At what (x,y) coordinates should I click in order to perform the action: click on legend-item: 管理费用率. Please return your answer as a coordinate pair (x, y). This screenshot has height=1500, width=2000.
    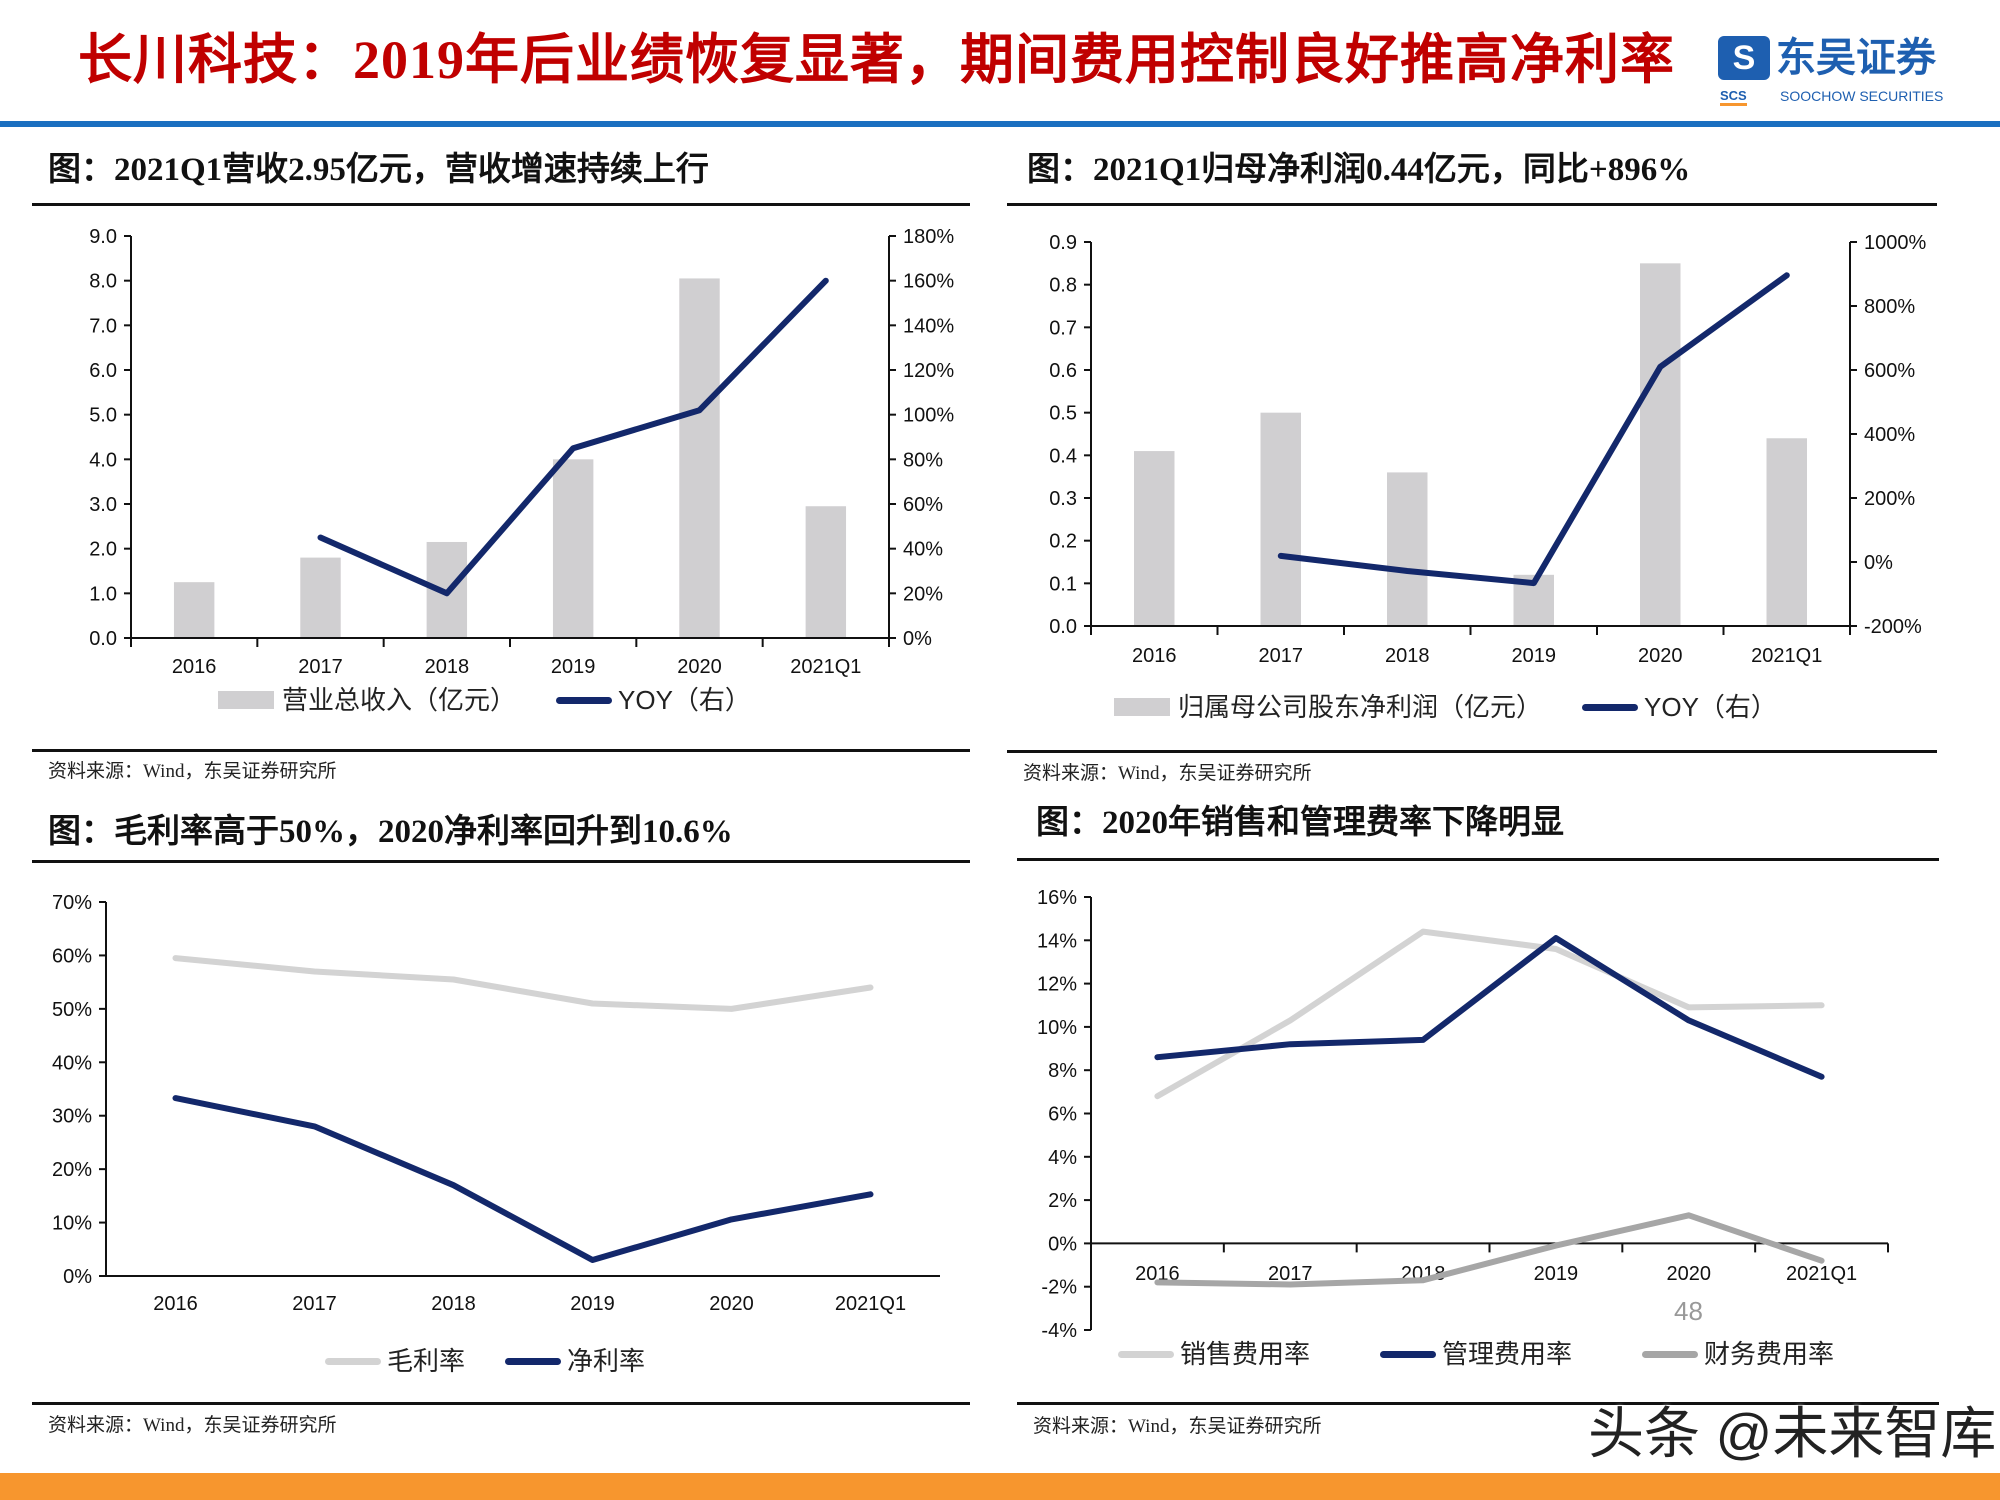
    Looking at the image, I should click on (1476, 1354).